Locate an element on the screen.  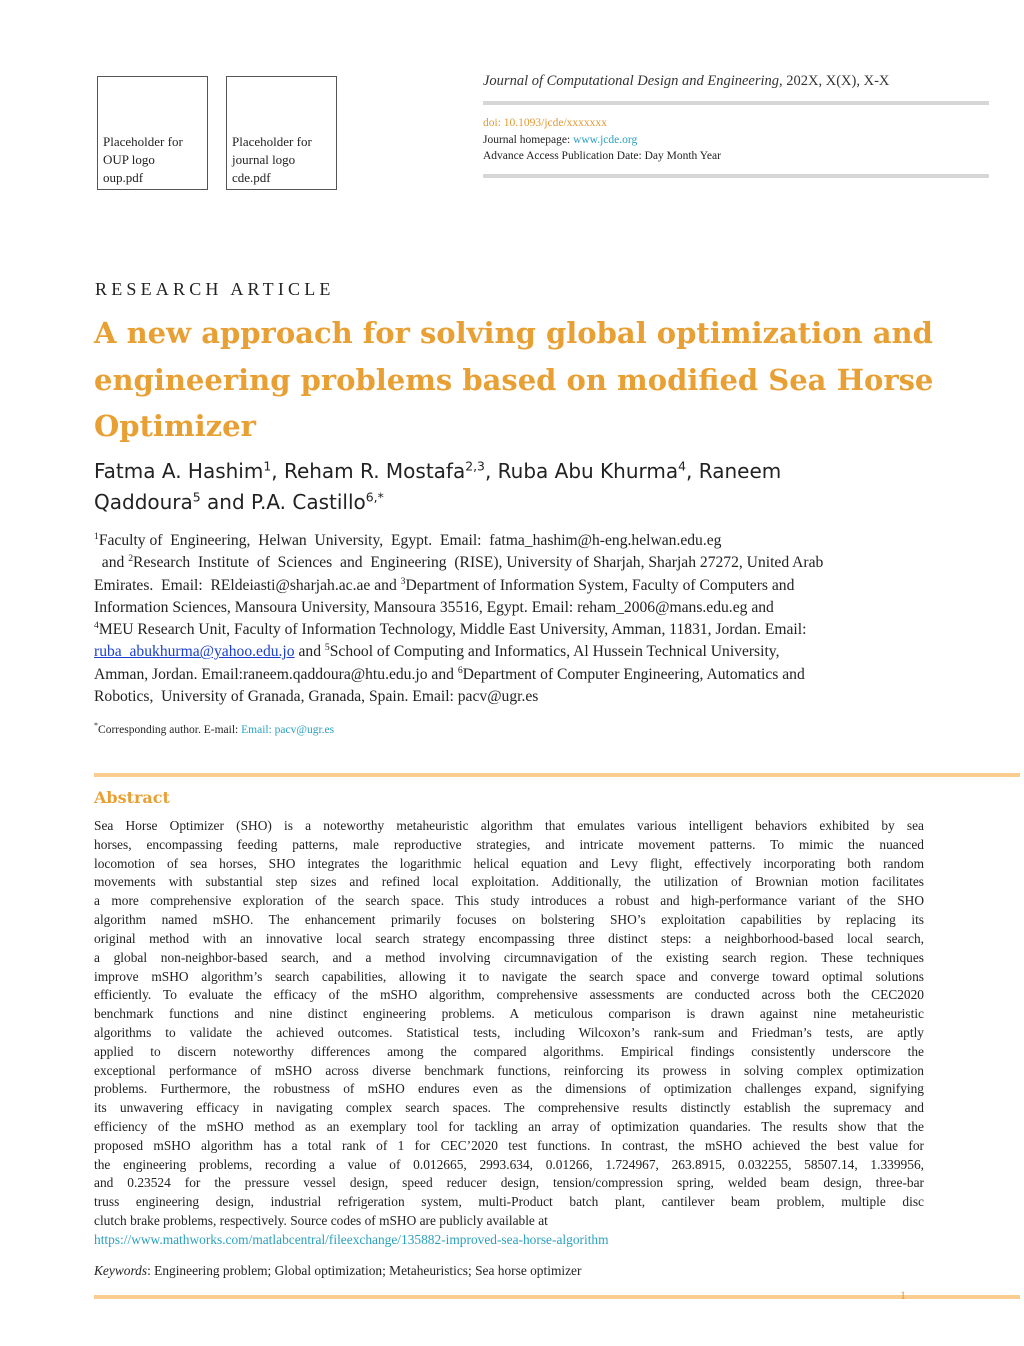
keywords-label: Keywords is located at coordinates (121, 1270).